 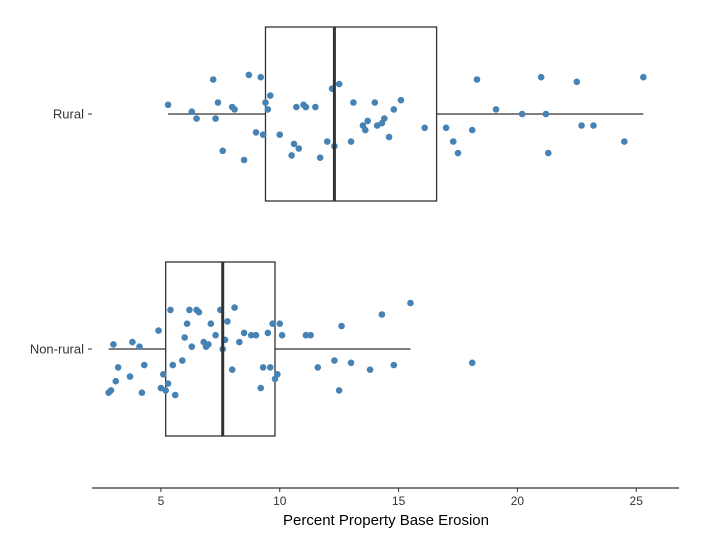 What do you see at coordinates (518, 501) in the screenshot?
I see `x-tick-label-20: 20` at bounding box center [518, 501].